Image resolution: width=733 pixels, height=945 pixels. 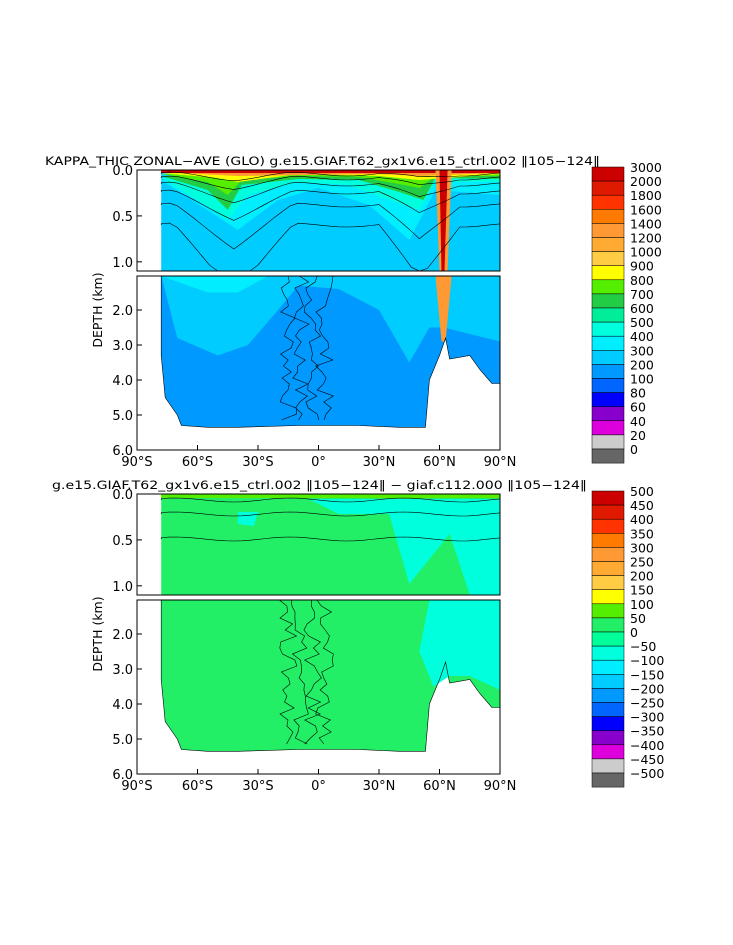 I want to click on colorbar-label: 2000, so click(x=646, y=181).